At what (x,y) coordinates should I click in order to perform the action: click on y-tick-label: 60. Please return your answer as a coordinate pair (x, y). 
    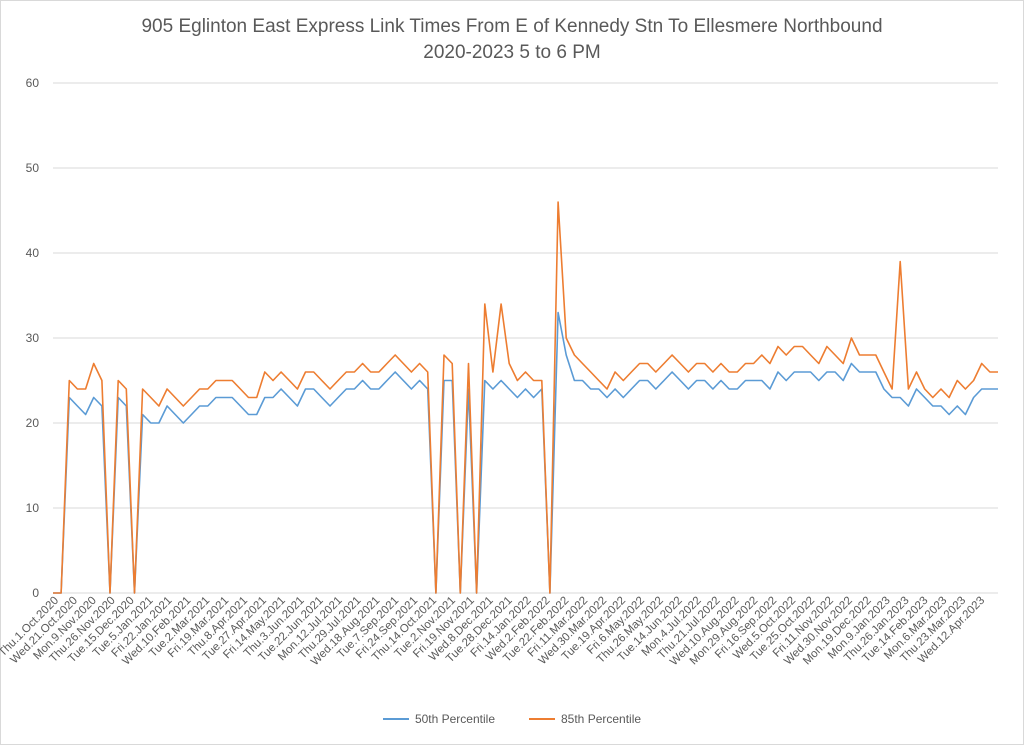
    Looking at the image, I should click on (33, 83).